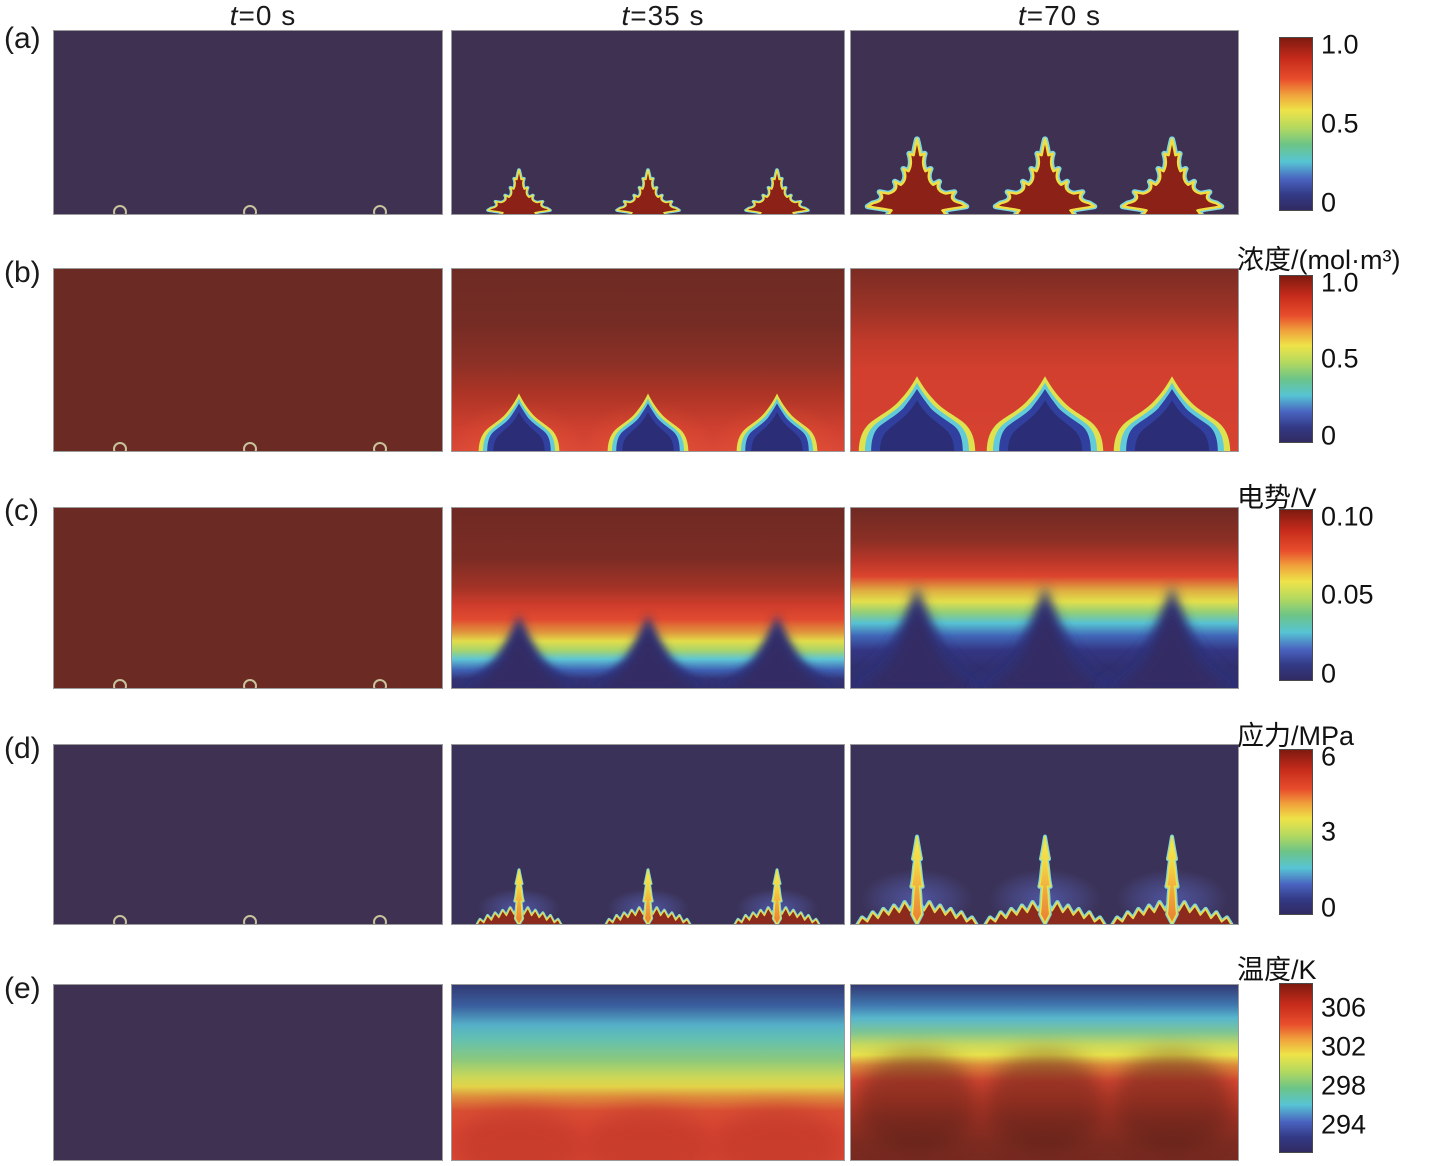  I want to click on colorbar-e-tick: 302, so click(1344, 1046).